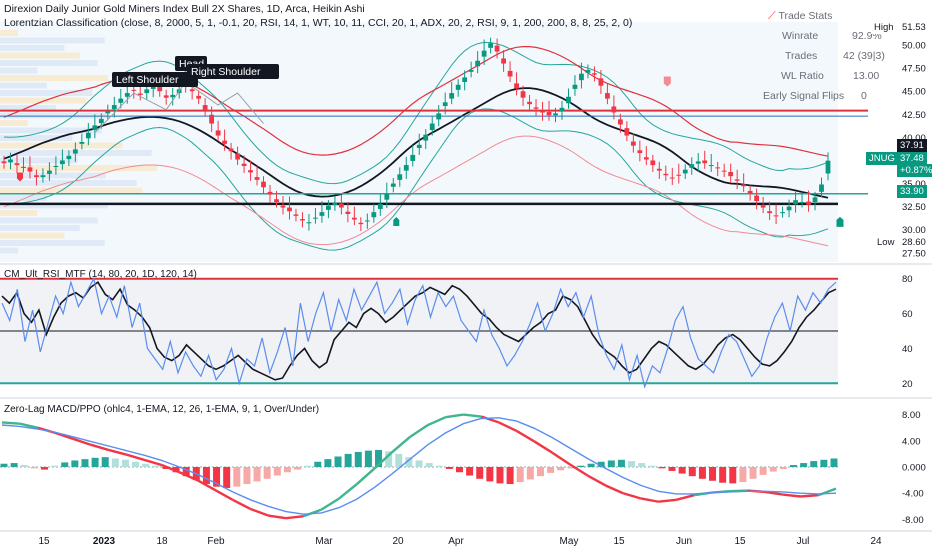  I want to click on rsi-tick-label: 60, so click(907, 314).